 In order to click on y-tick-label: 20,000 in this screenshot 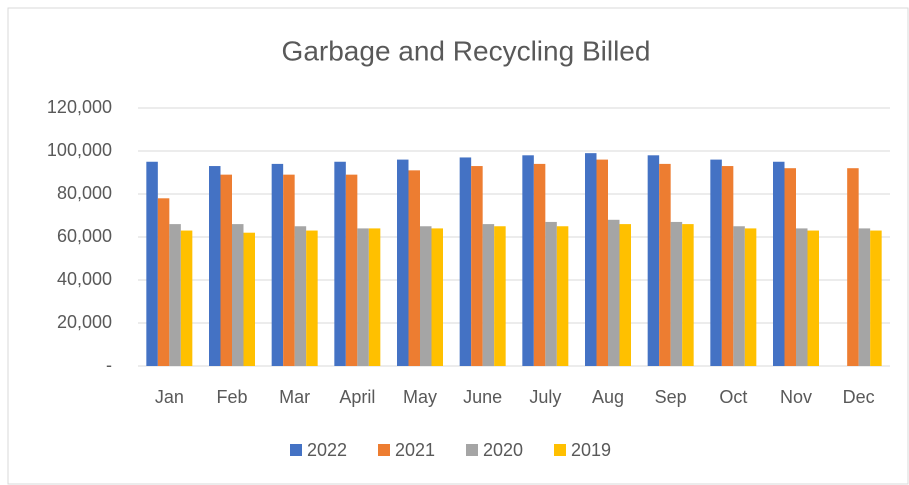, I will do `click(84, 322)`.